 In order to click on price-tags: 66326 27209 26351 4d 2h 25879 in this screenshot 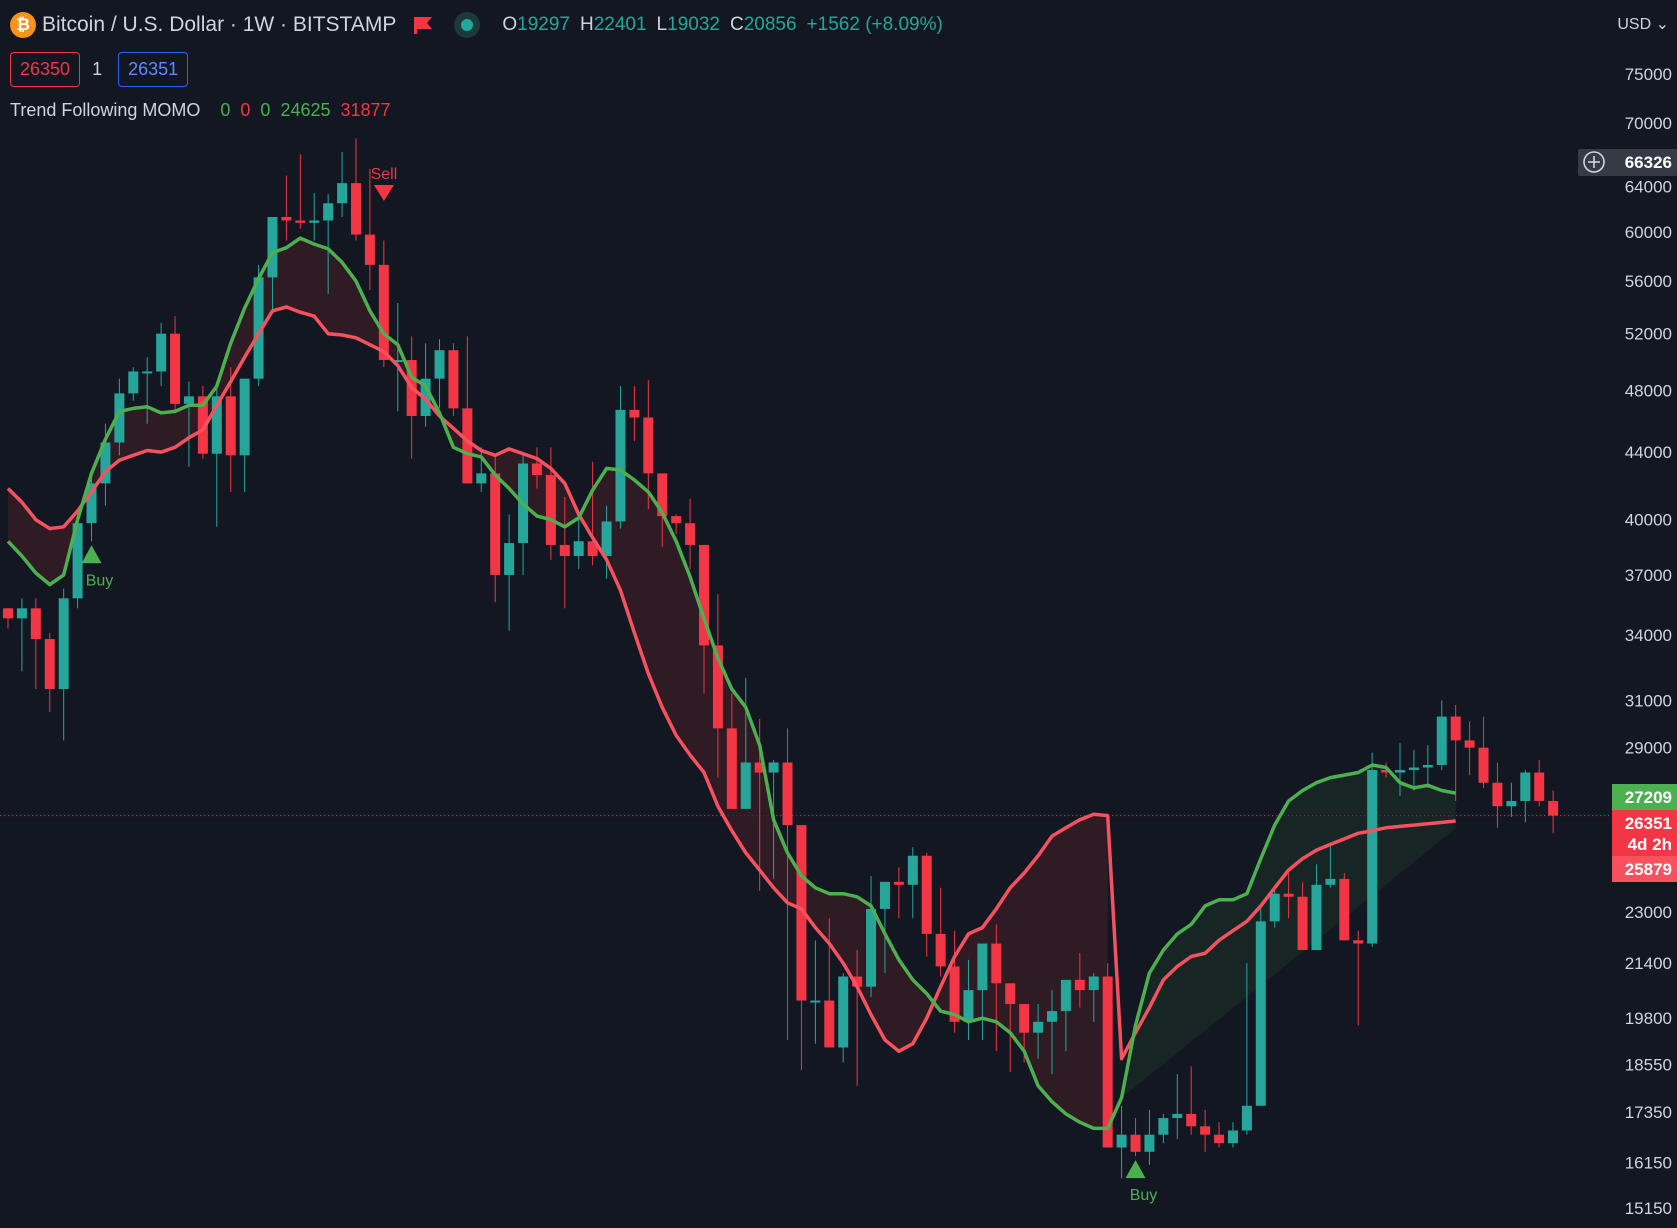, I will do `click(1627, 515)`.